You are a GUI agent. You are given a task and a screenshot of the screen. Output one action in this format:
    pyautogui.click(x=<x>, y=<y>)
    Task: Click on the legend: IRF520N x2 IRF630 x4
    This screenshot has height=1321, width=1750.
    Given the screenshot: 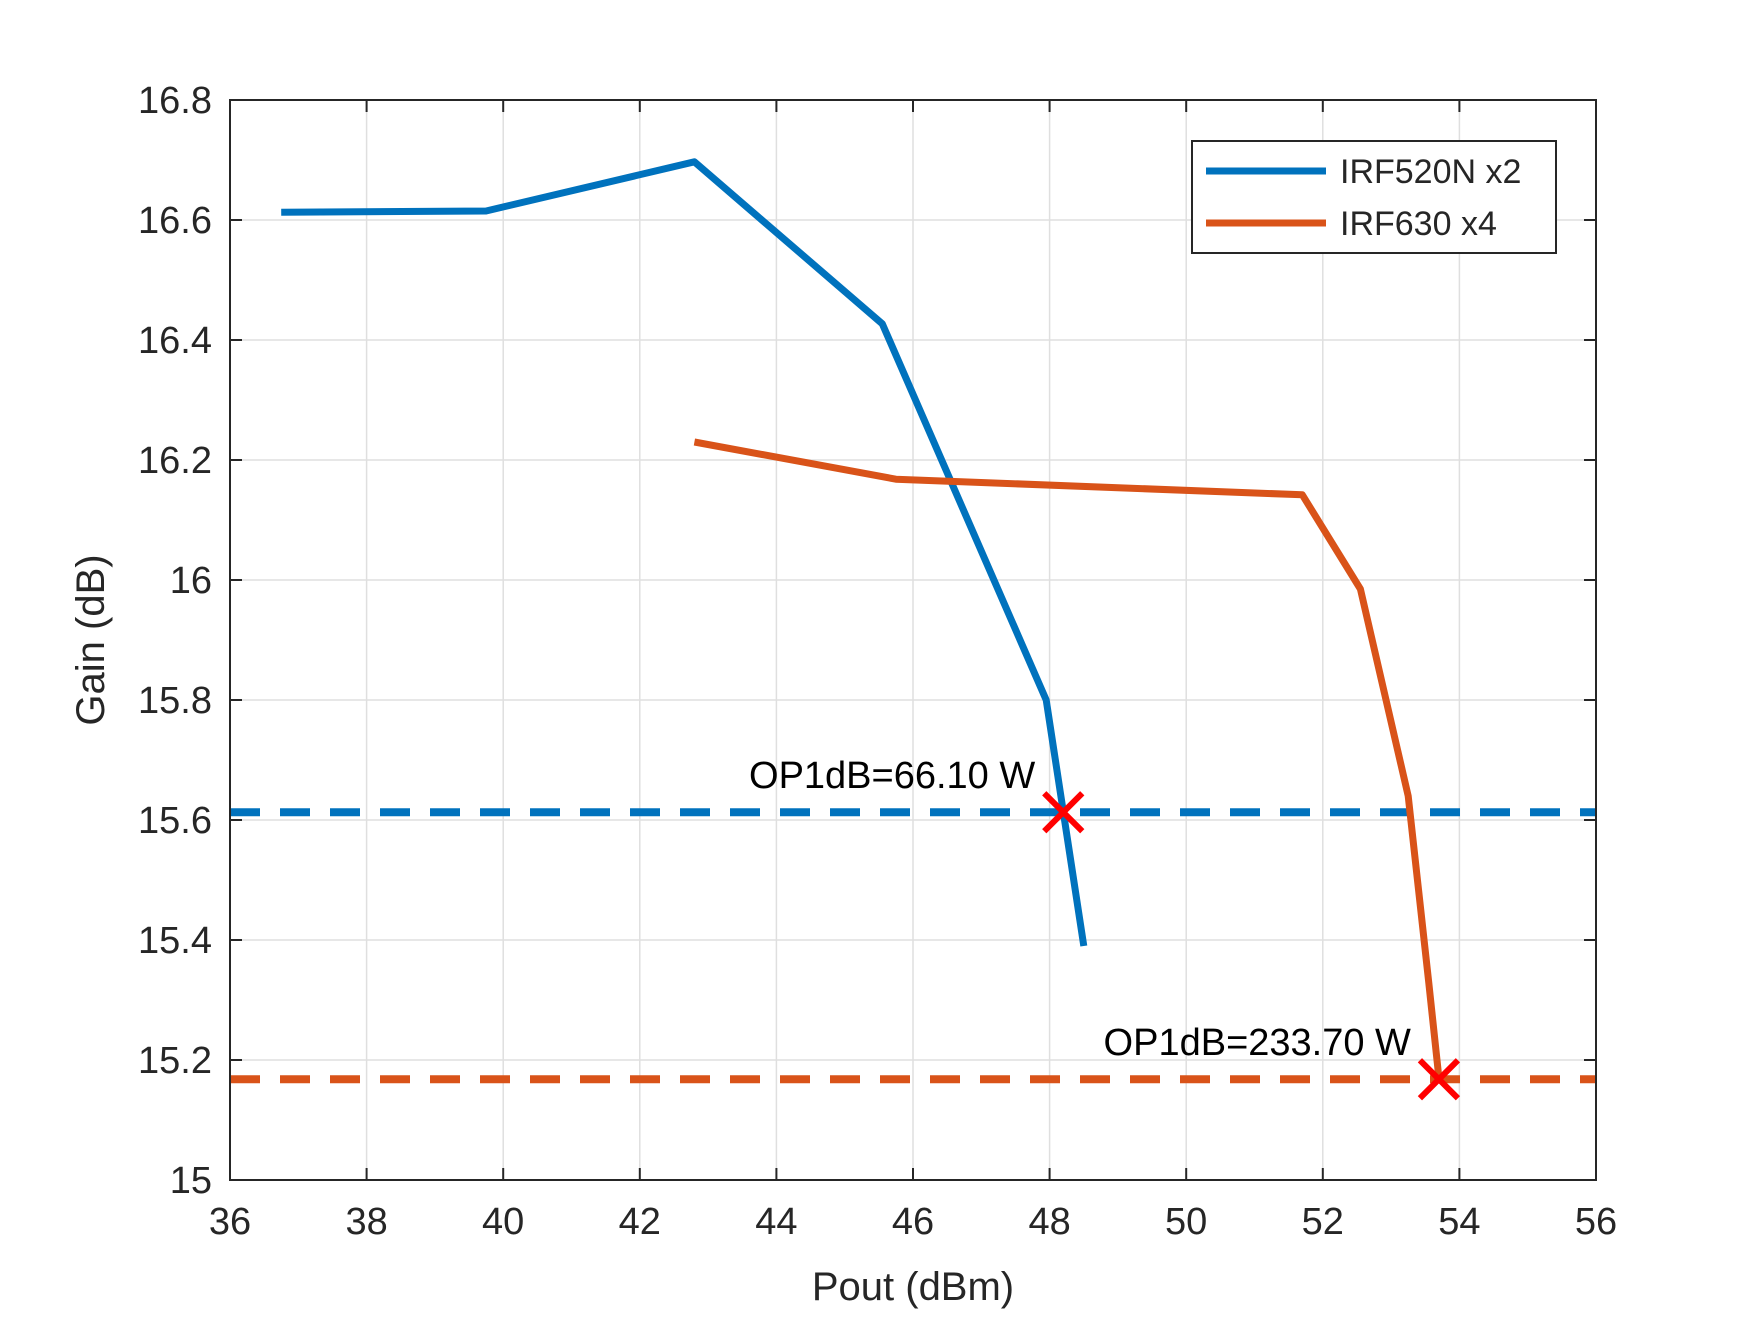 What is the action you would take?
    pyautogui.click(x=1374, y=197)
    